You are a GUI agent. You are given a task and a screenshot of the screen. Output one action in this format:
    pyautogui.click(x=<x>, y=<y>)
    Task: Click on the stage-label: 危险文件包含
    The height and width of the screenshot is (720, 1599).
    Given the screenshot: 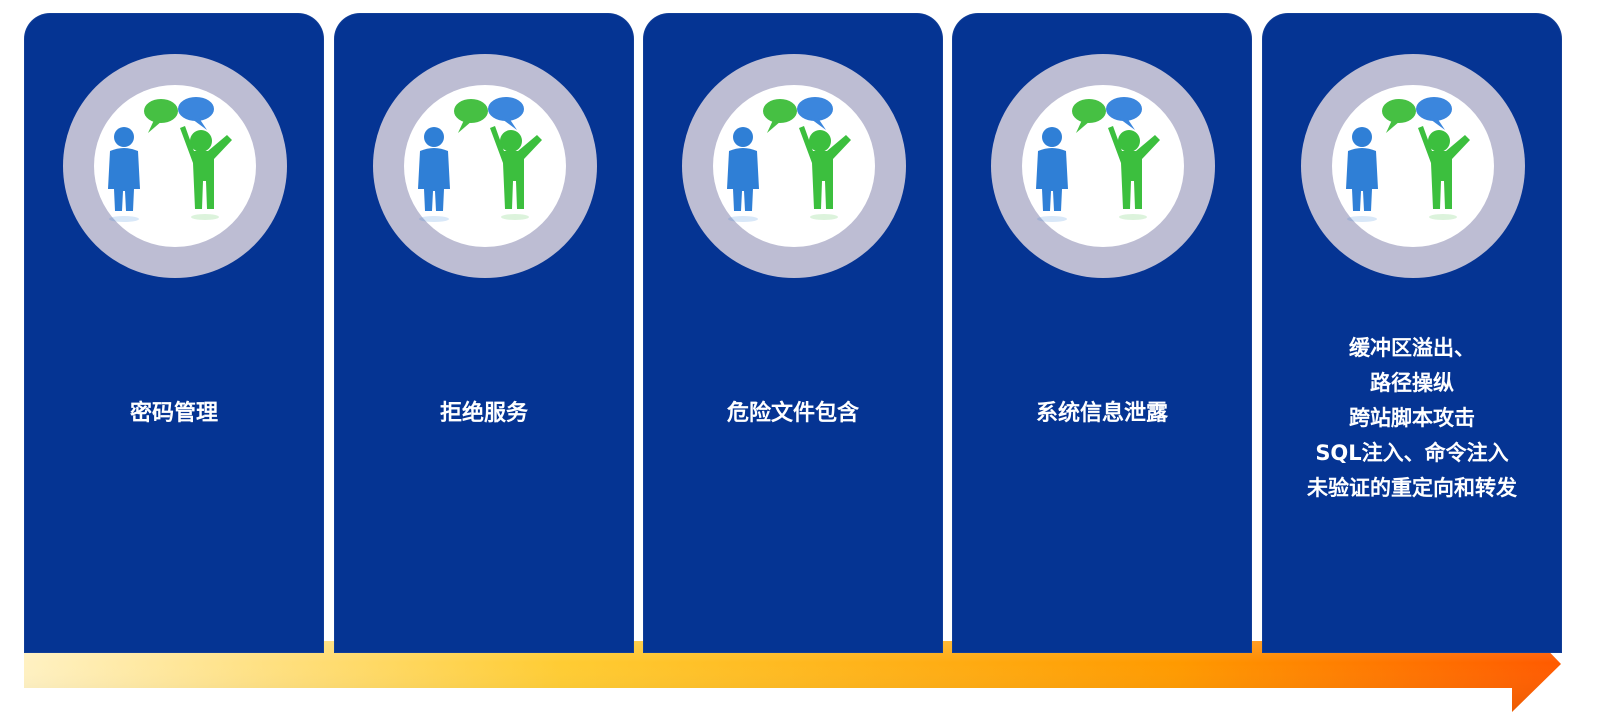 What is the action you would take?
    pyautogui.click(x=793, y=414)
    